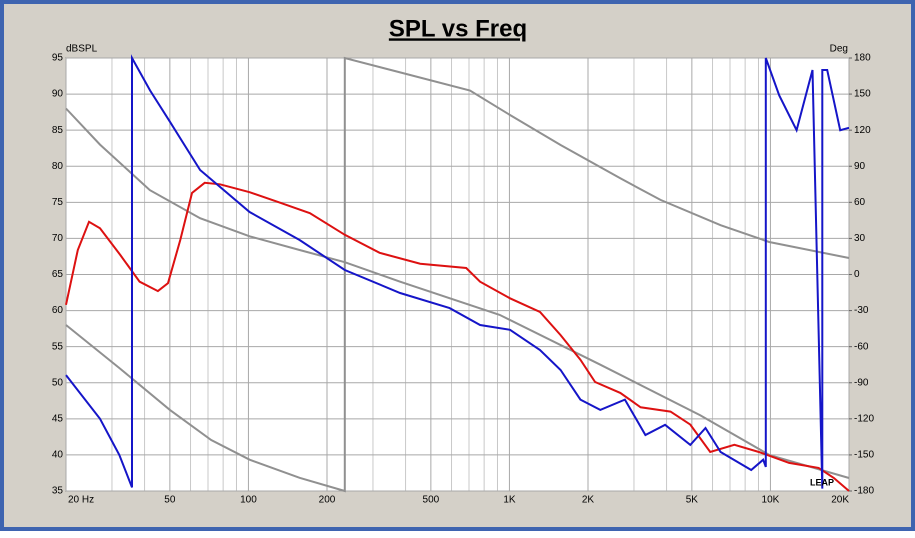 The height and width of the screenshot is (538, 915). What do you see at coordinates (58, 58) in the screenshot?
I see `y-tick-label: 95` at bounding box center [58, 58].